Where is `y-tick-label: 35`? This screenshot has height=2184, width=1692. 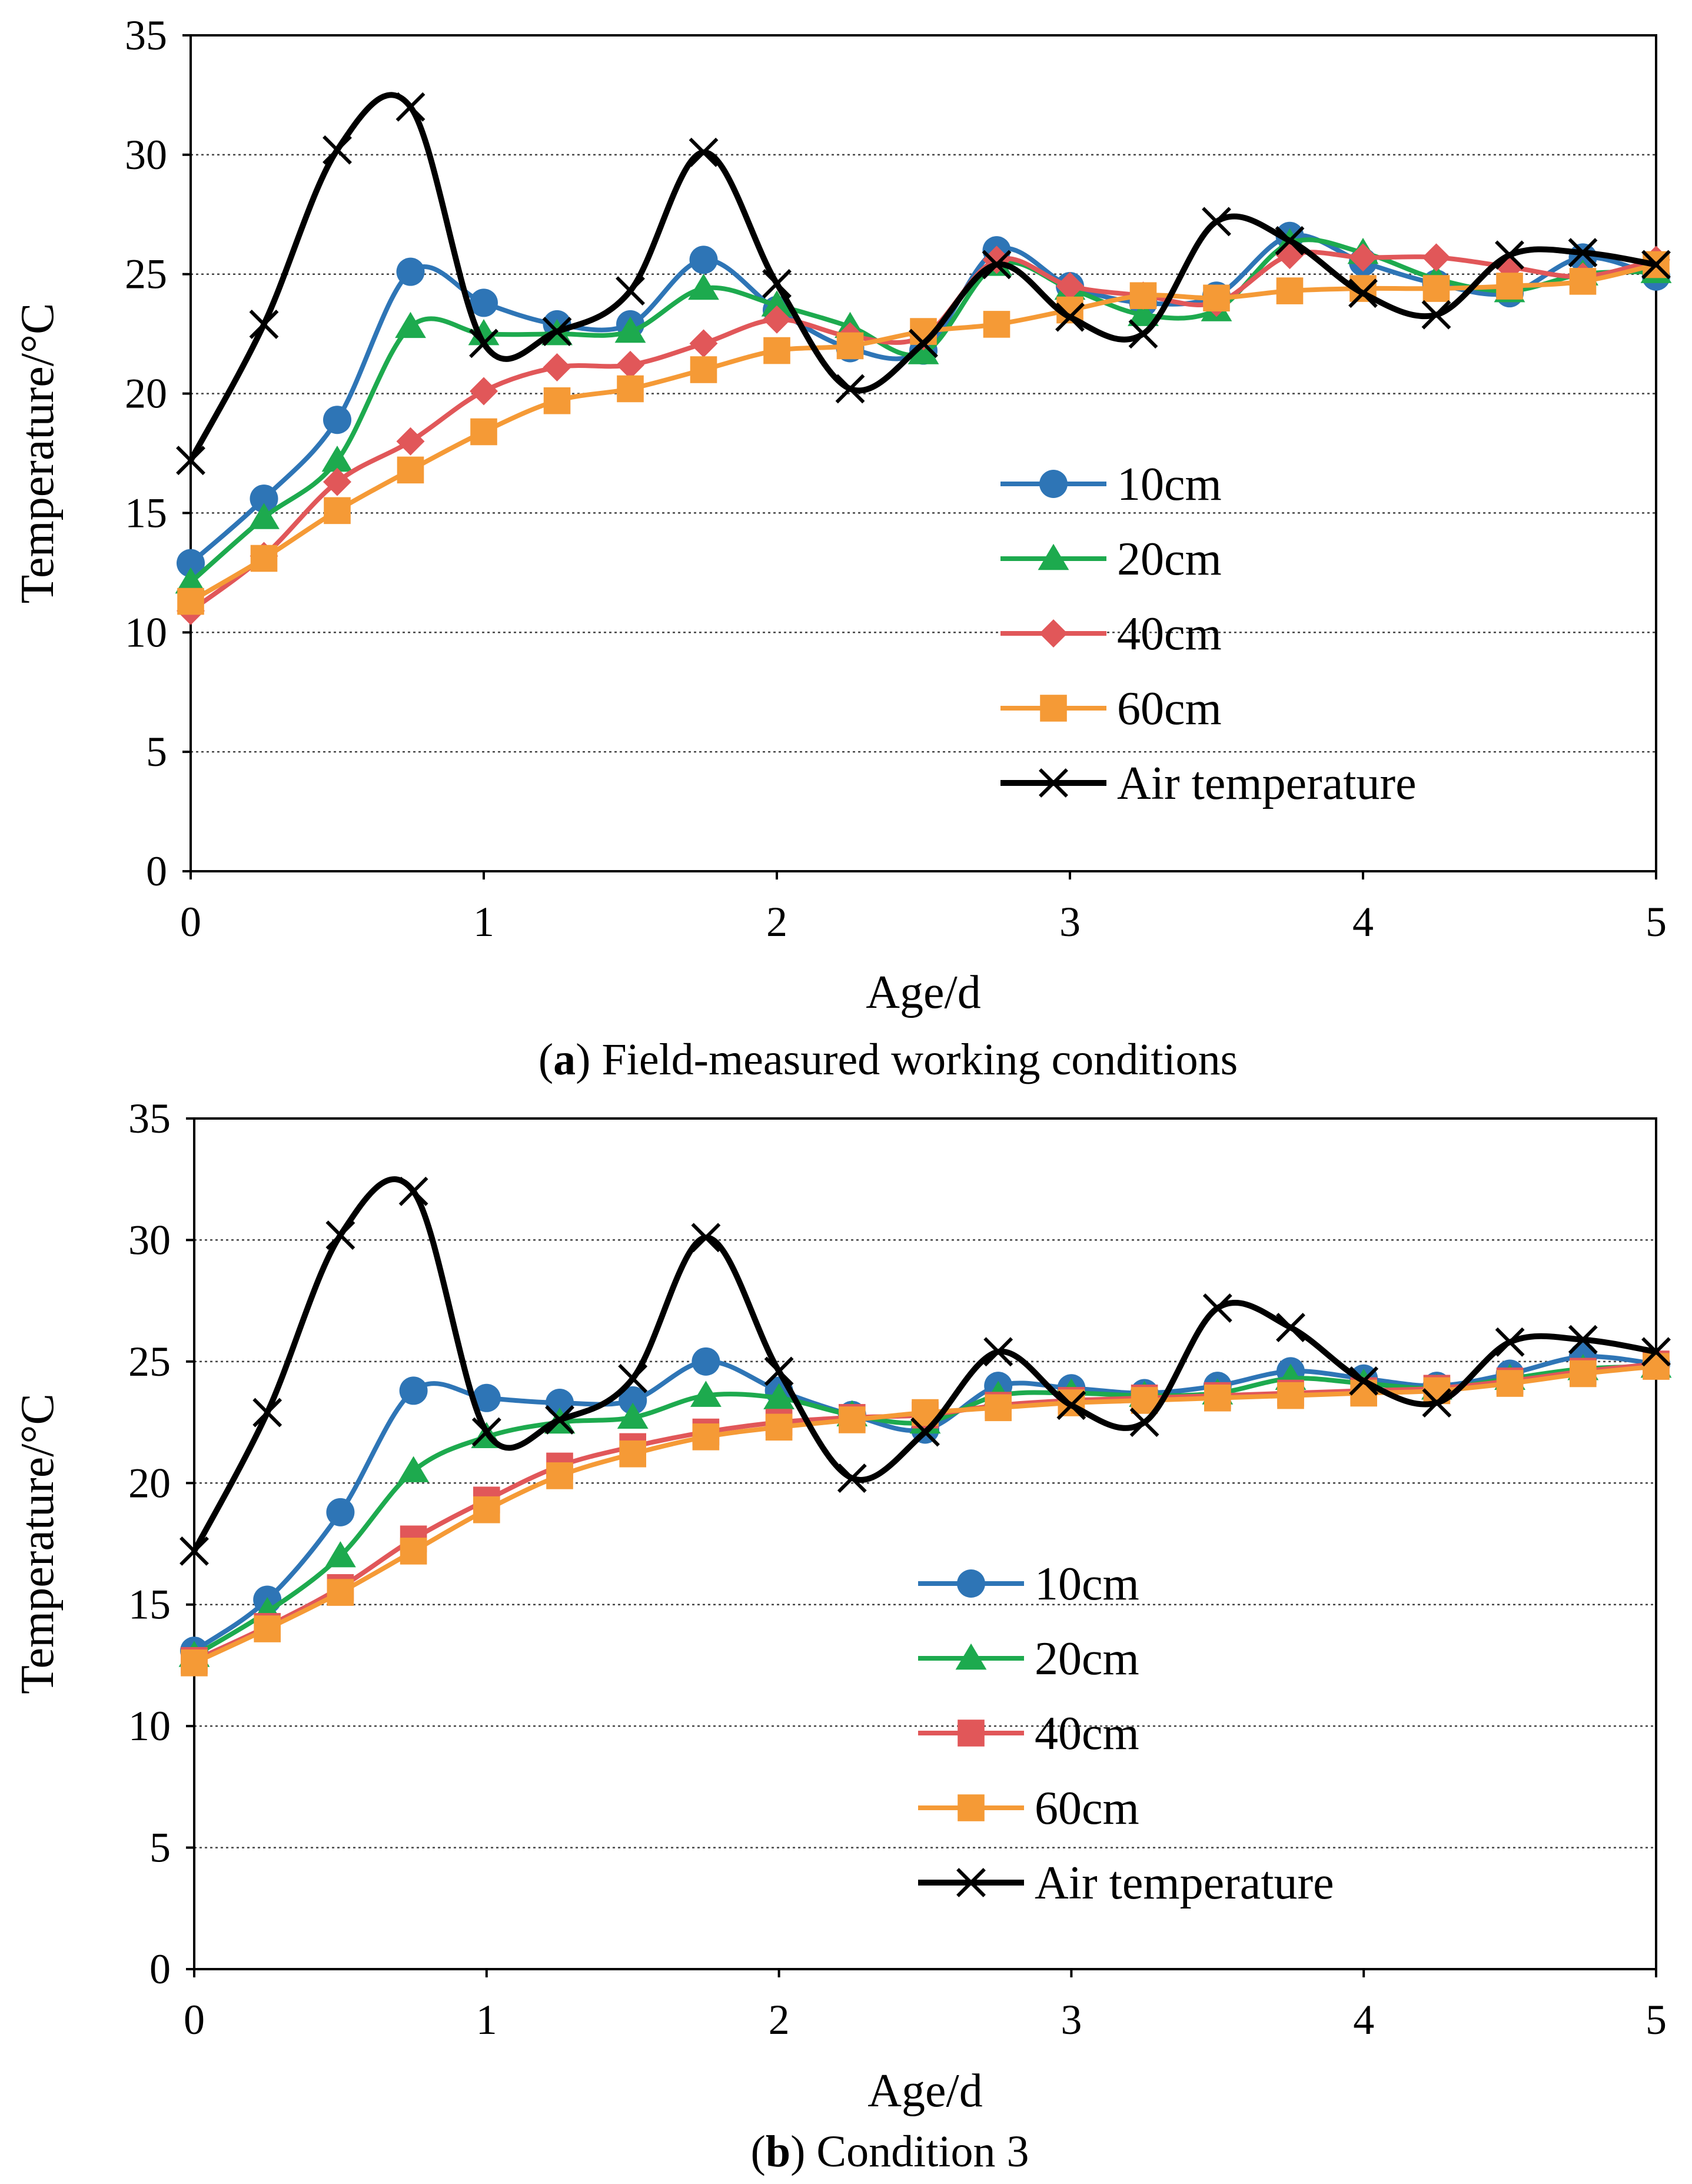
y-tick-label: 35 is located at coordinates (146, 35).